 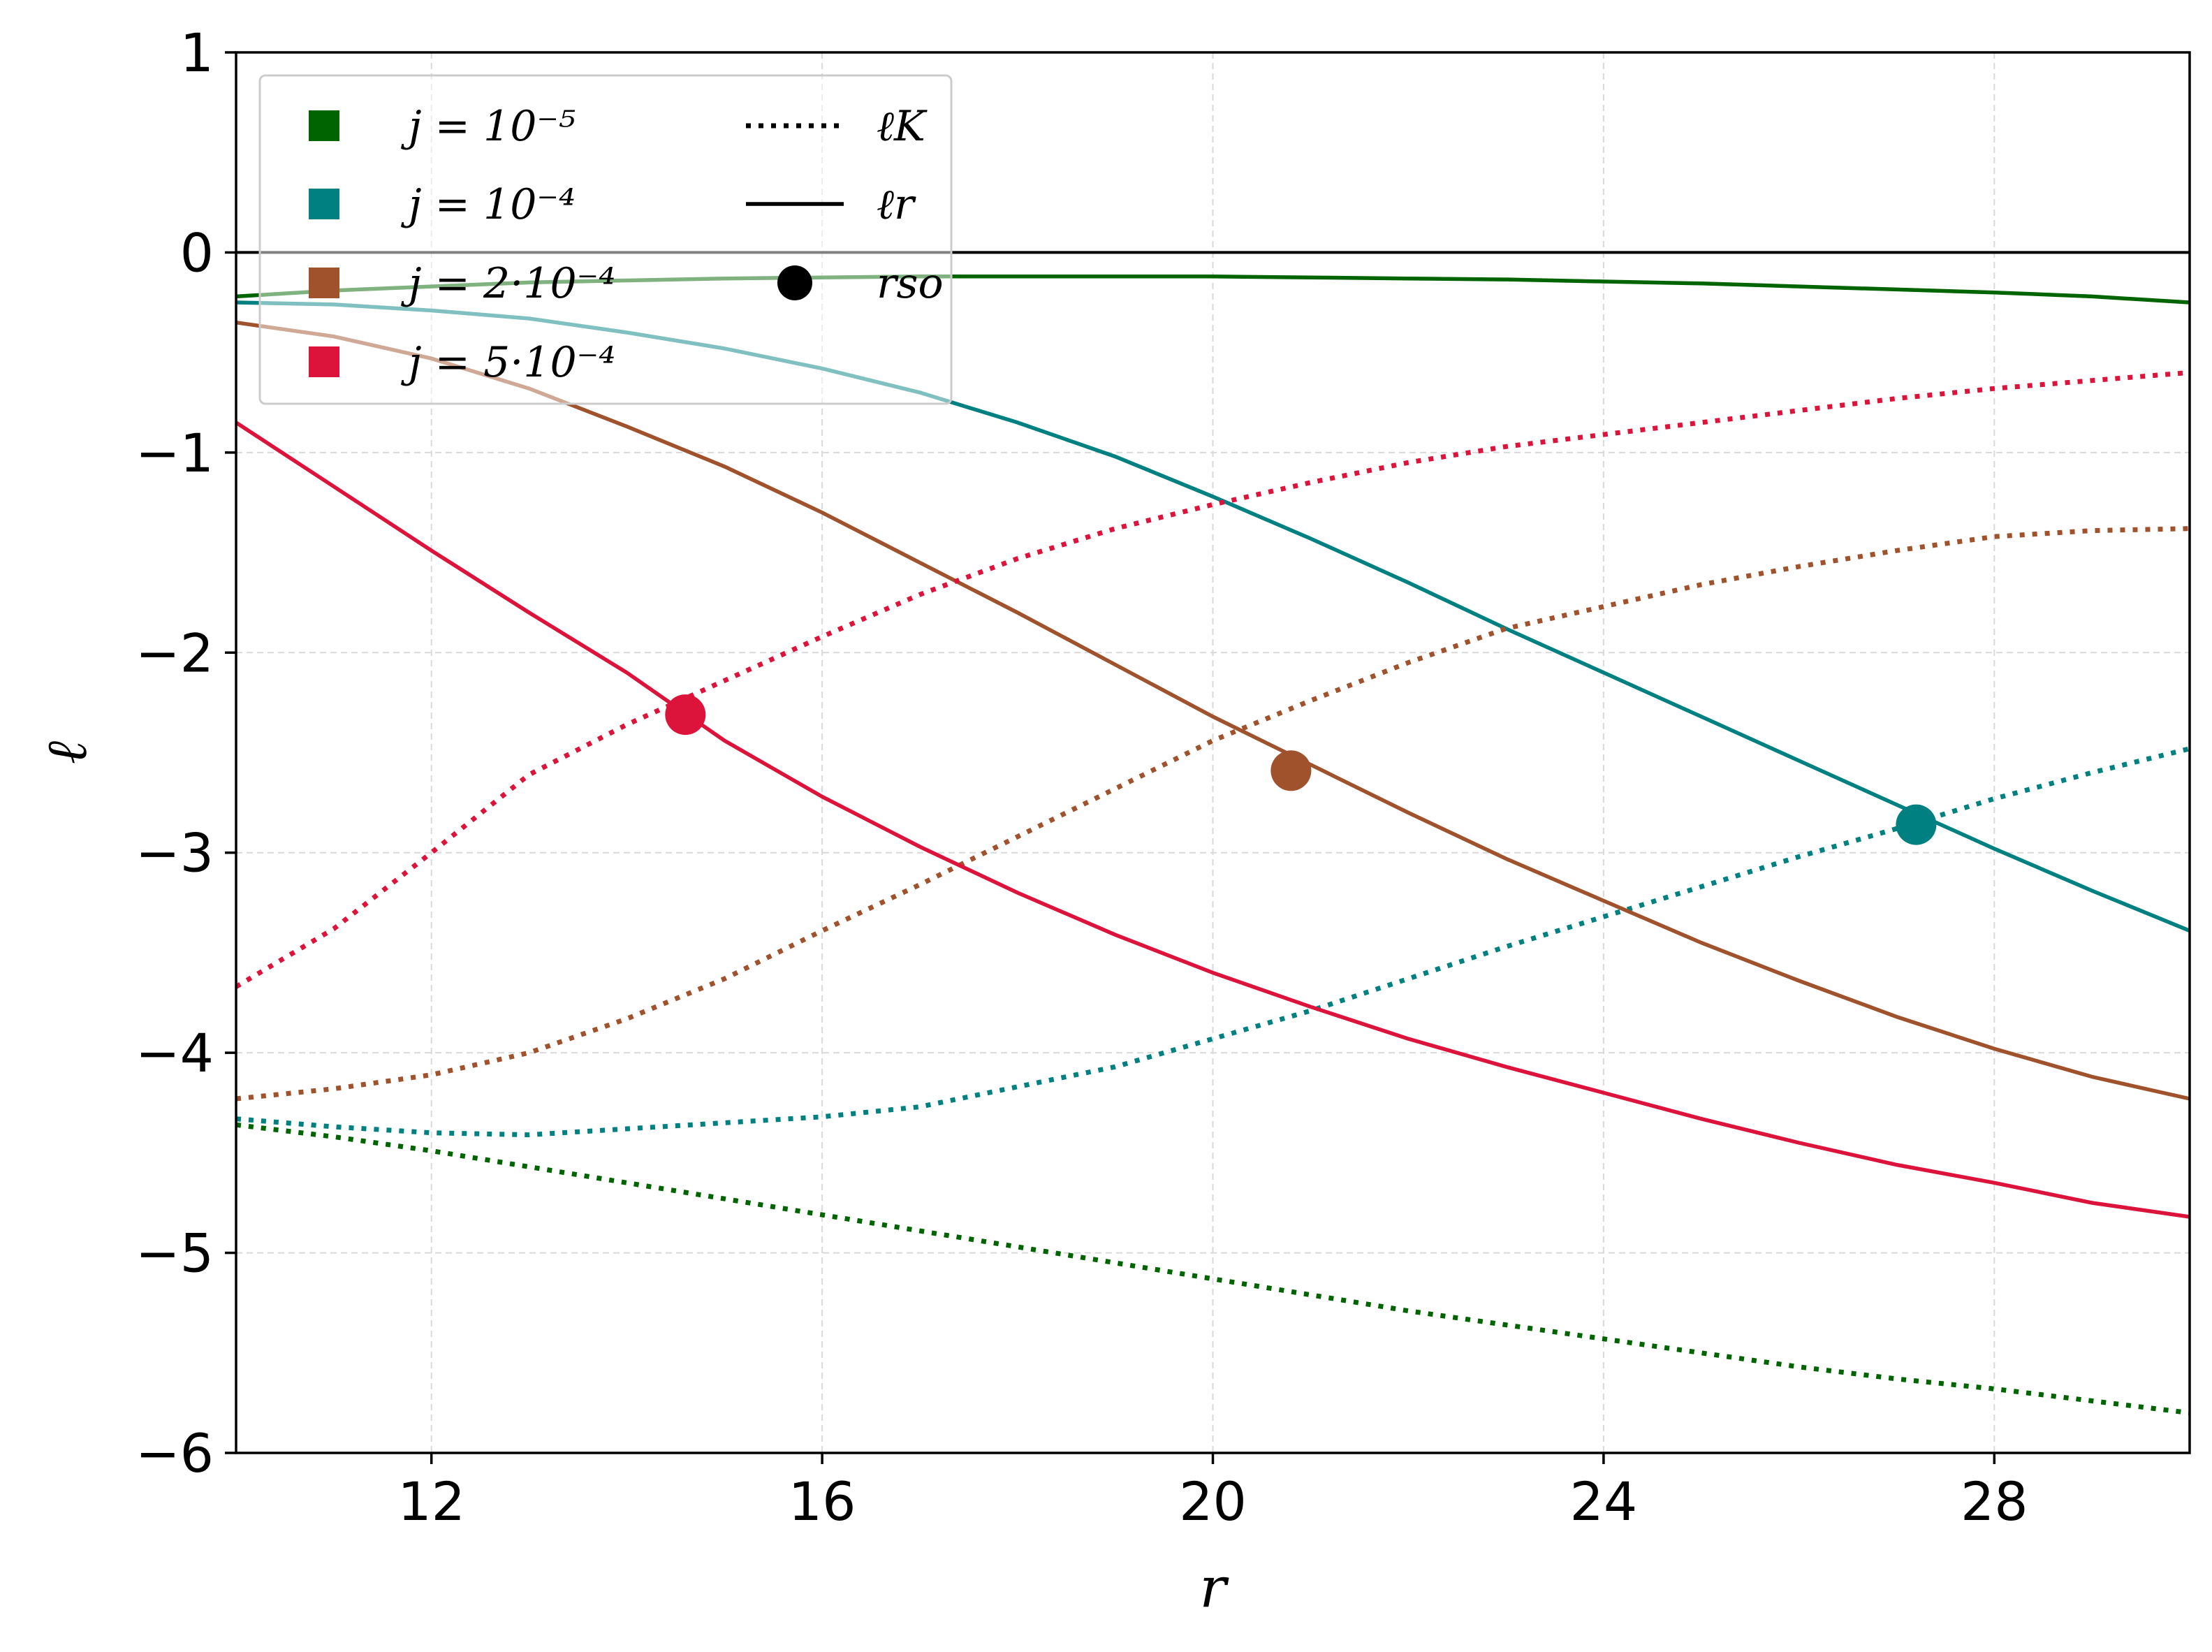 I want to click on y-tick-label: 0, so click(x=197, y=252).